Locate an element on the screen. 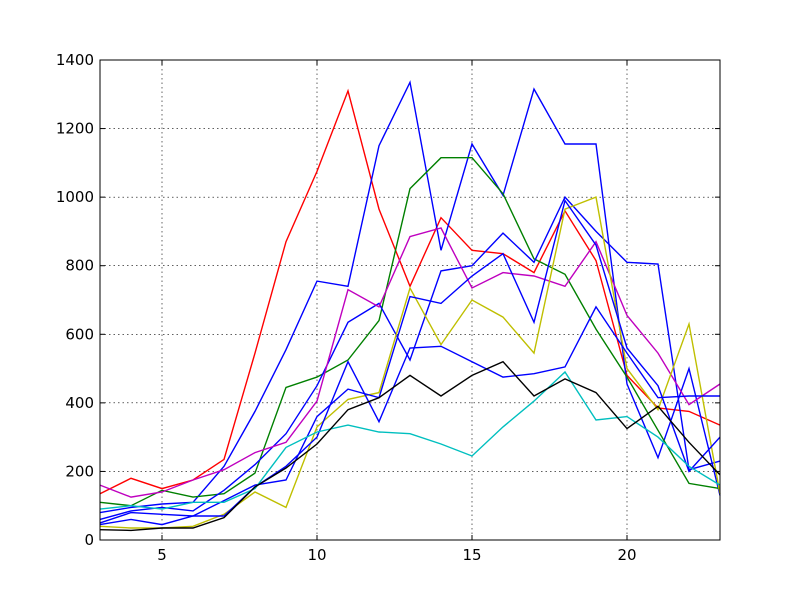  y-tick-label: 200 is located at coordinates (79, 471).